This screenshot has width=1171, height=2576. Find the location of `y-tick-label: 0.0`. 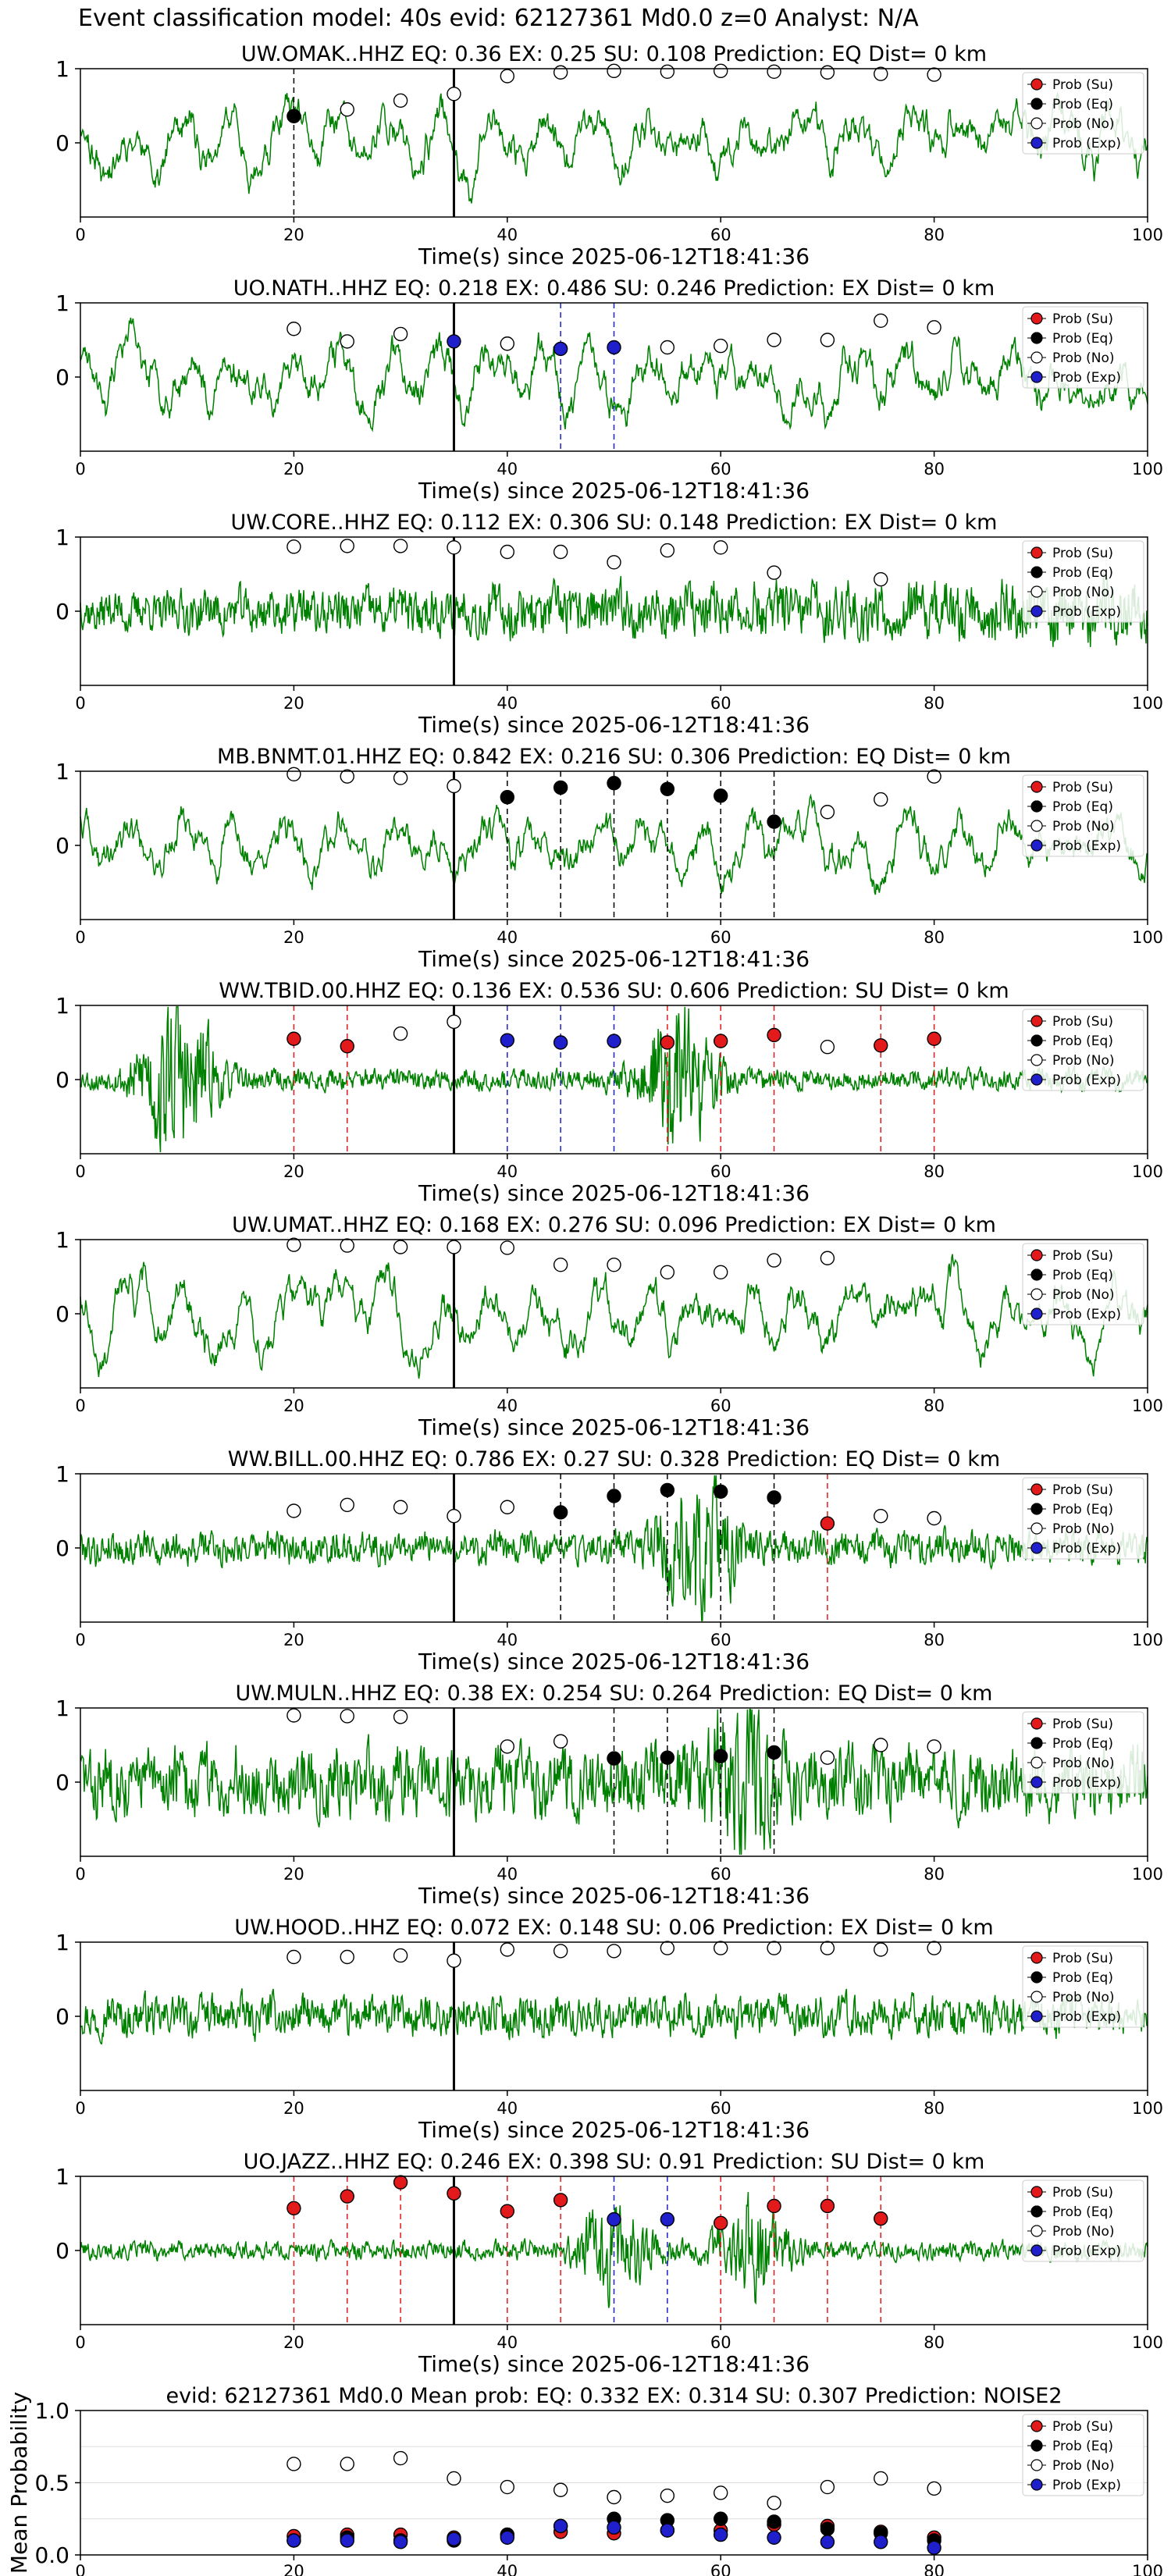

y-tick-label: 0.0 is located at coordinates (51, 2555).